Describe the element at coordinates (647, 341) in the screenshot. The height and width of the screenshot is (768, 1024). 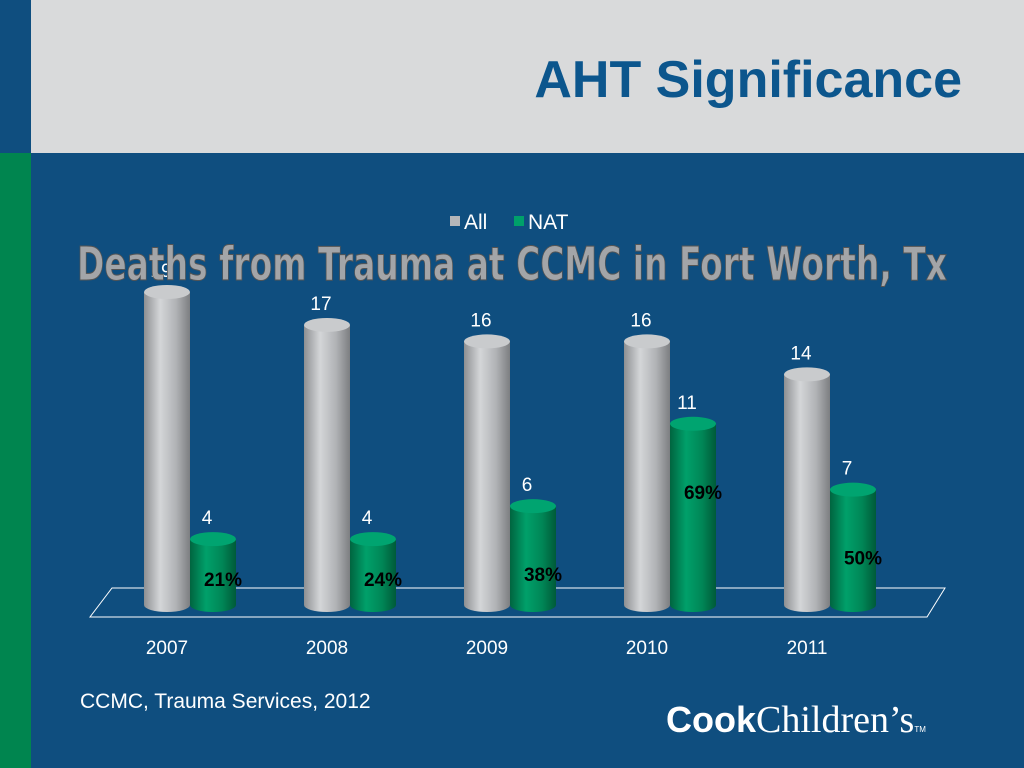
I see `bar-top-all-2010` at that location.